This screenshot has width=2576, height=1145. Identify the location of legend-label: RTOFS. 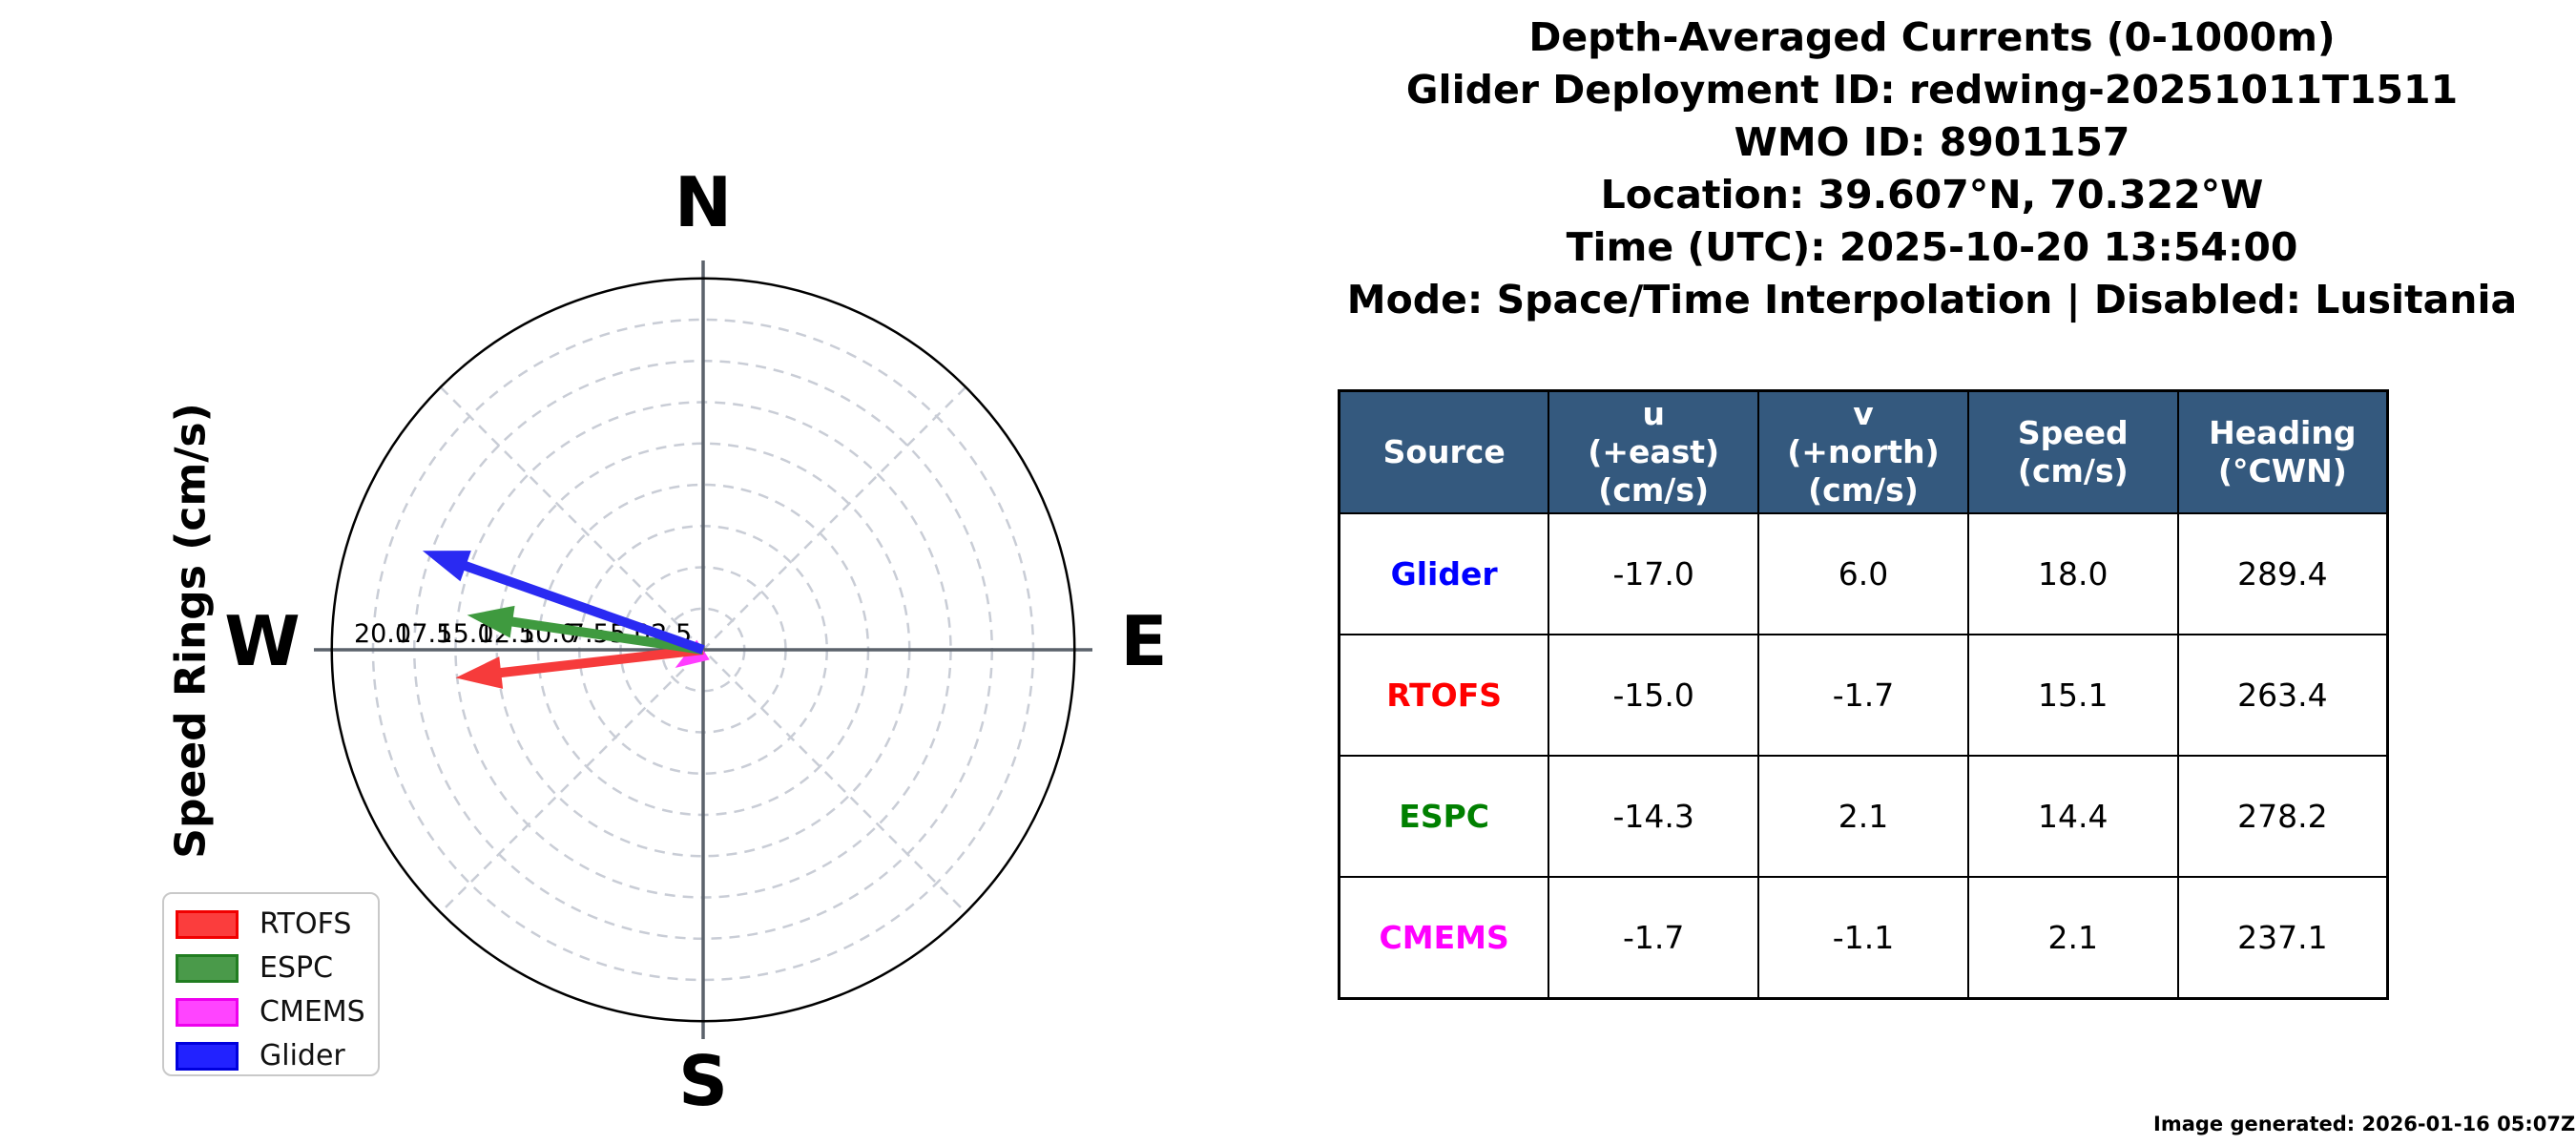
(306, 924).